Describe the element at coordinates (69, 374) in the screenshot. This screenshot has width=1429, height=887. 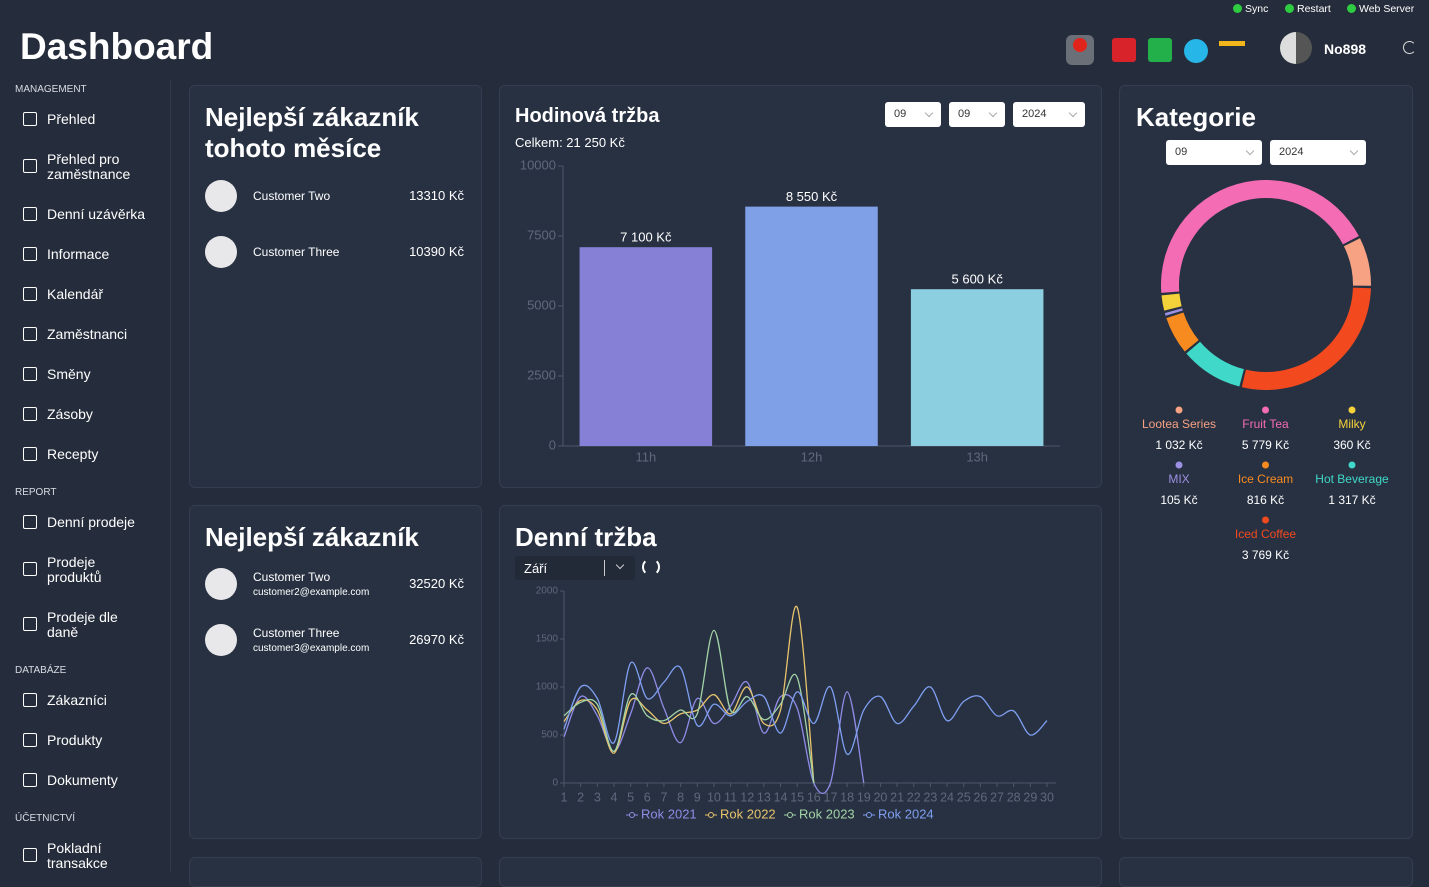
I see `nav-item: Směny` at that location.